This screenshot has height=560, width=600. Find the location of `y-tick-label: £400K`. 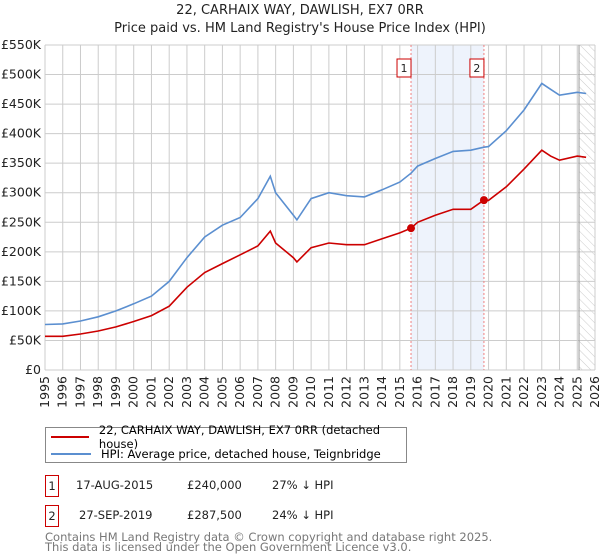

y-tick-label: £400K is located at coordinates (21, 133).